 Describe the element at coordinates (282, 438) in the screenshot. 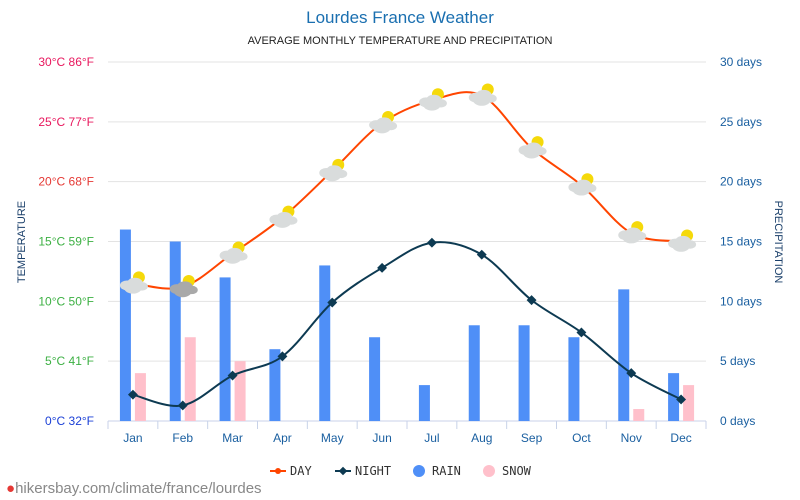

I see `x-tick-label: Apr` at that location.